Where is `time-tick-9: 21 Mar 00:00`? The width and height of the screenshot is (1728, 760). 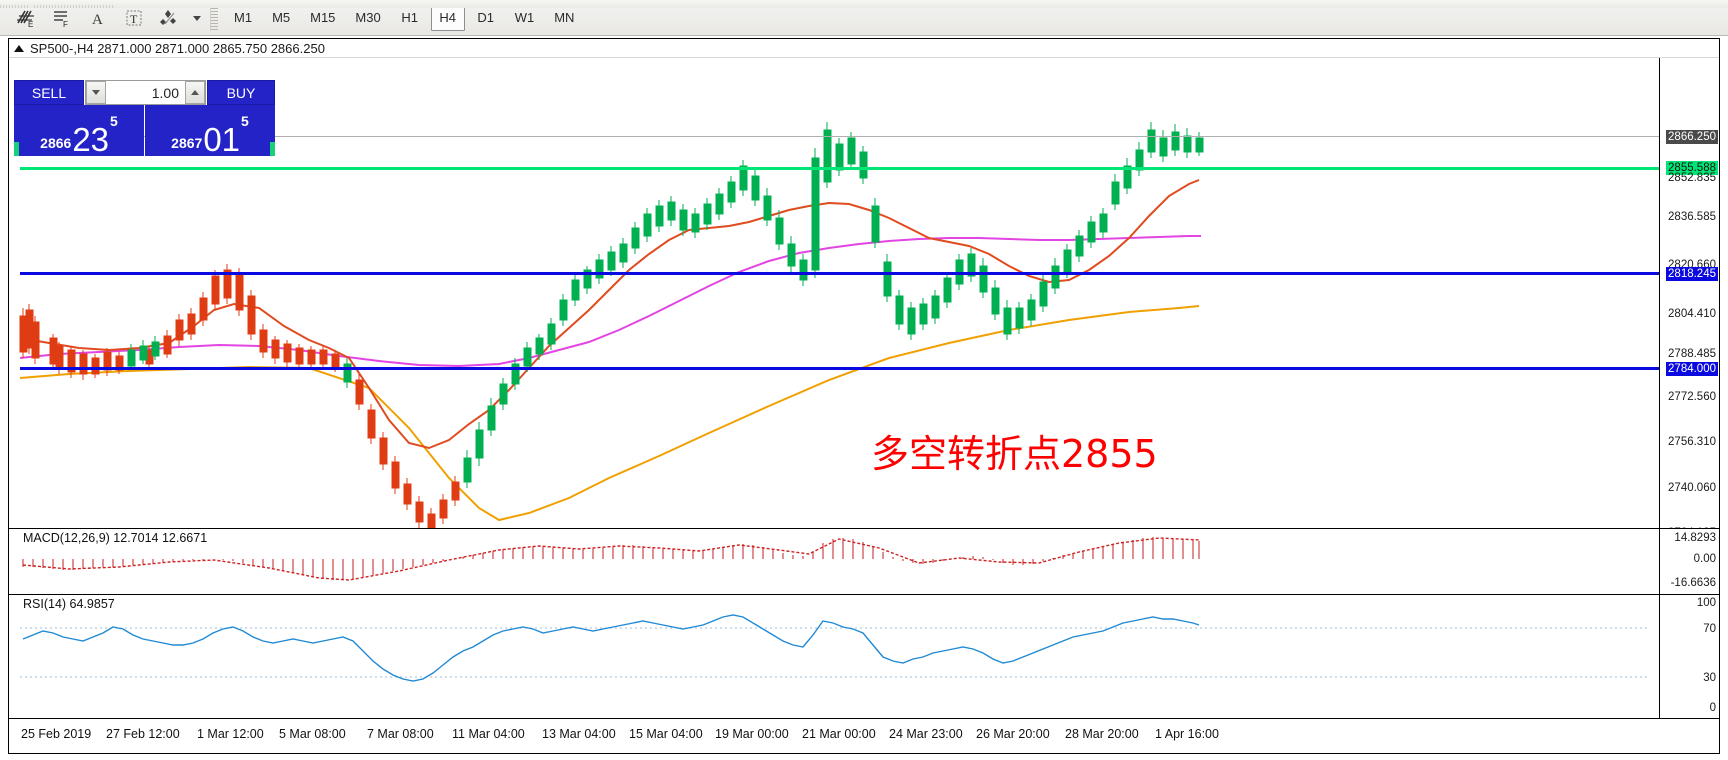 time-tick-9: 21 Mar 00:00 is located at coordinates (839, 734).